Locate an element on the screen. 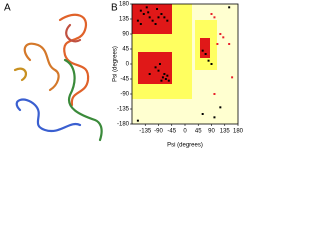 The image size is (320, 240). x-tick-label: -45 is located at coordinates (171, 132).